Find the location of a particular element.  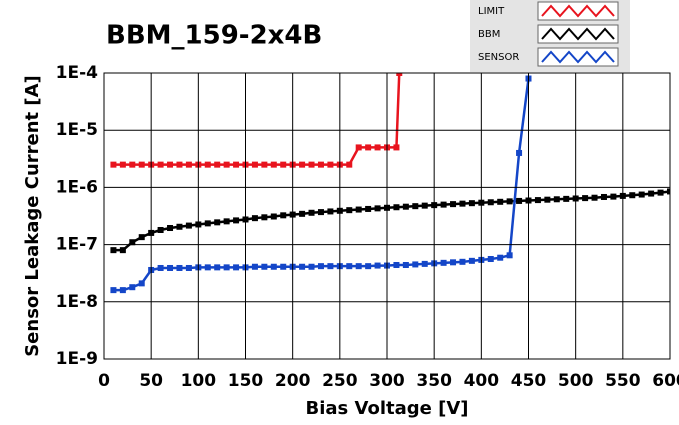

x-tick-label: 500 is located at coordinates (576, 381).